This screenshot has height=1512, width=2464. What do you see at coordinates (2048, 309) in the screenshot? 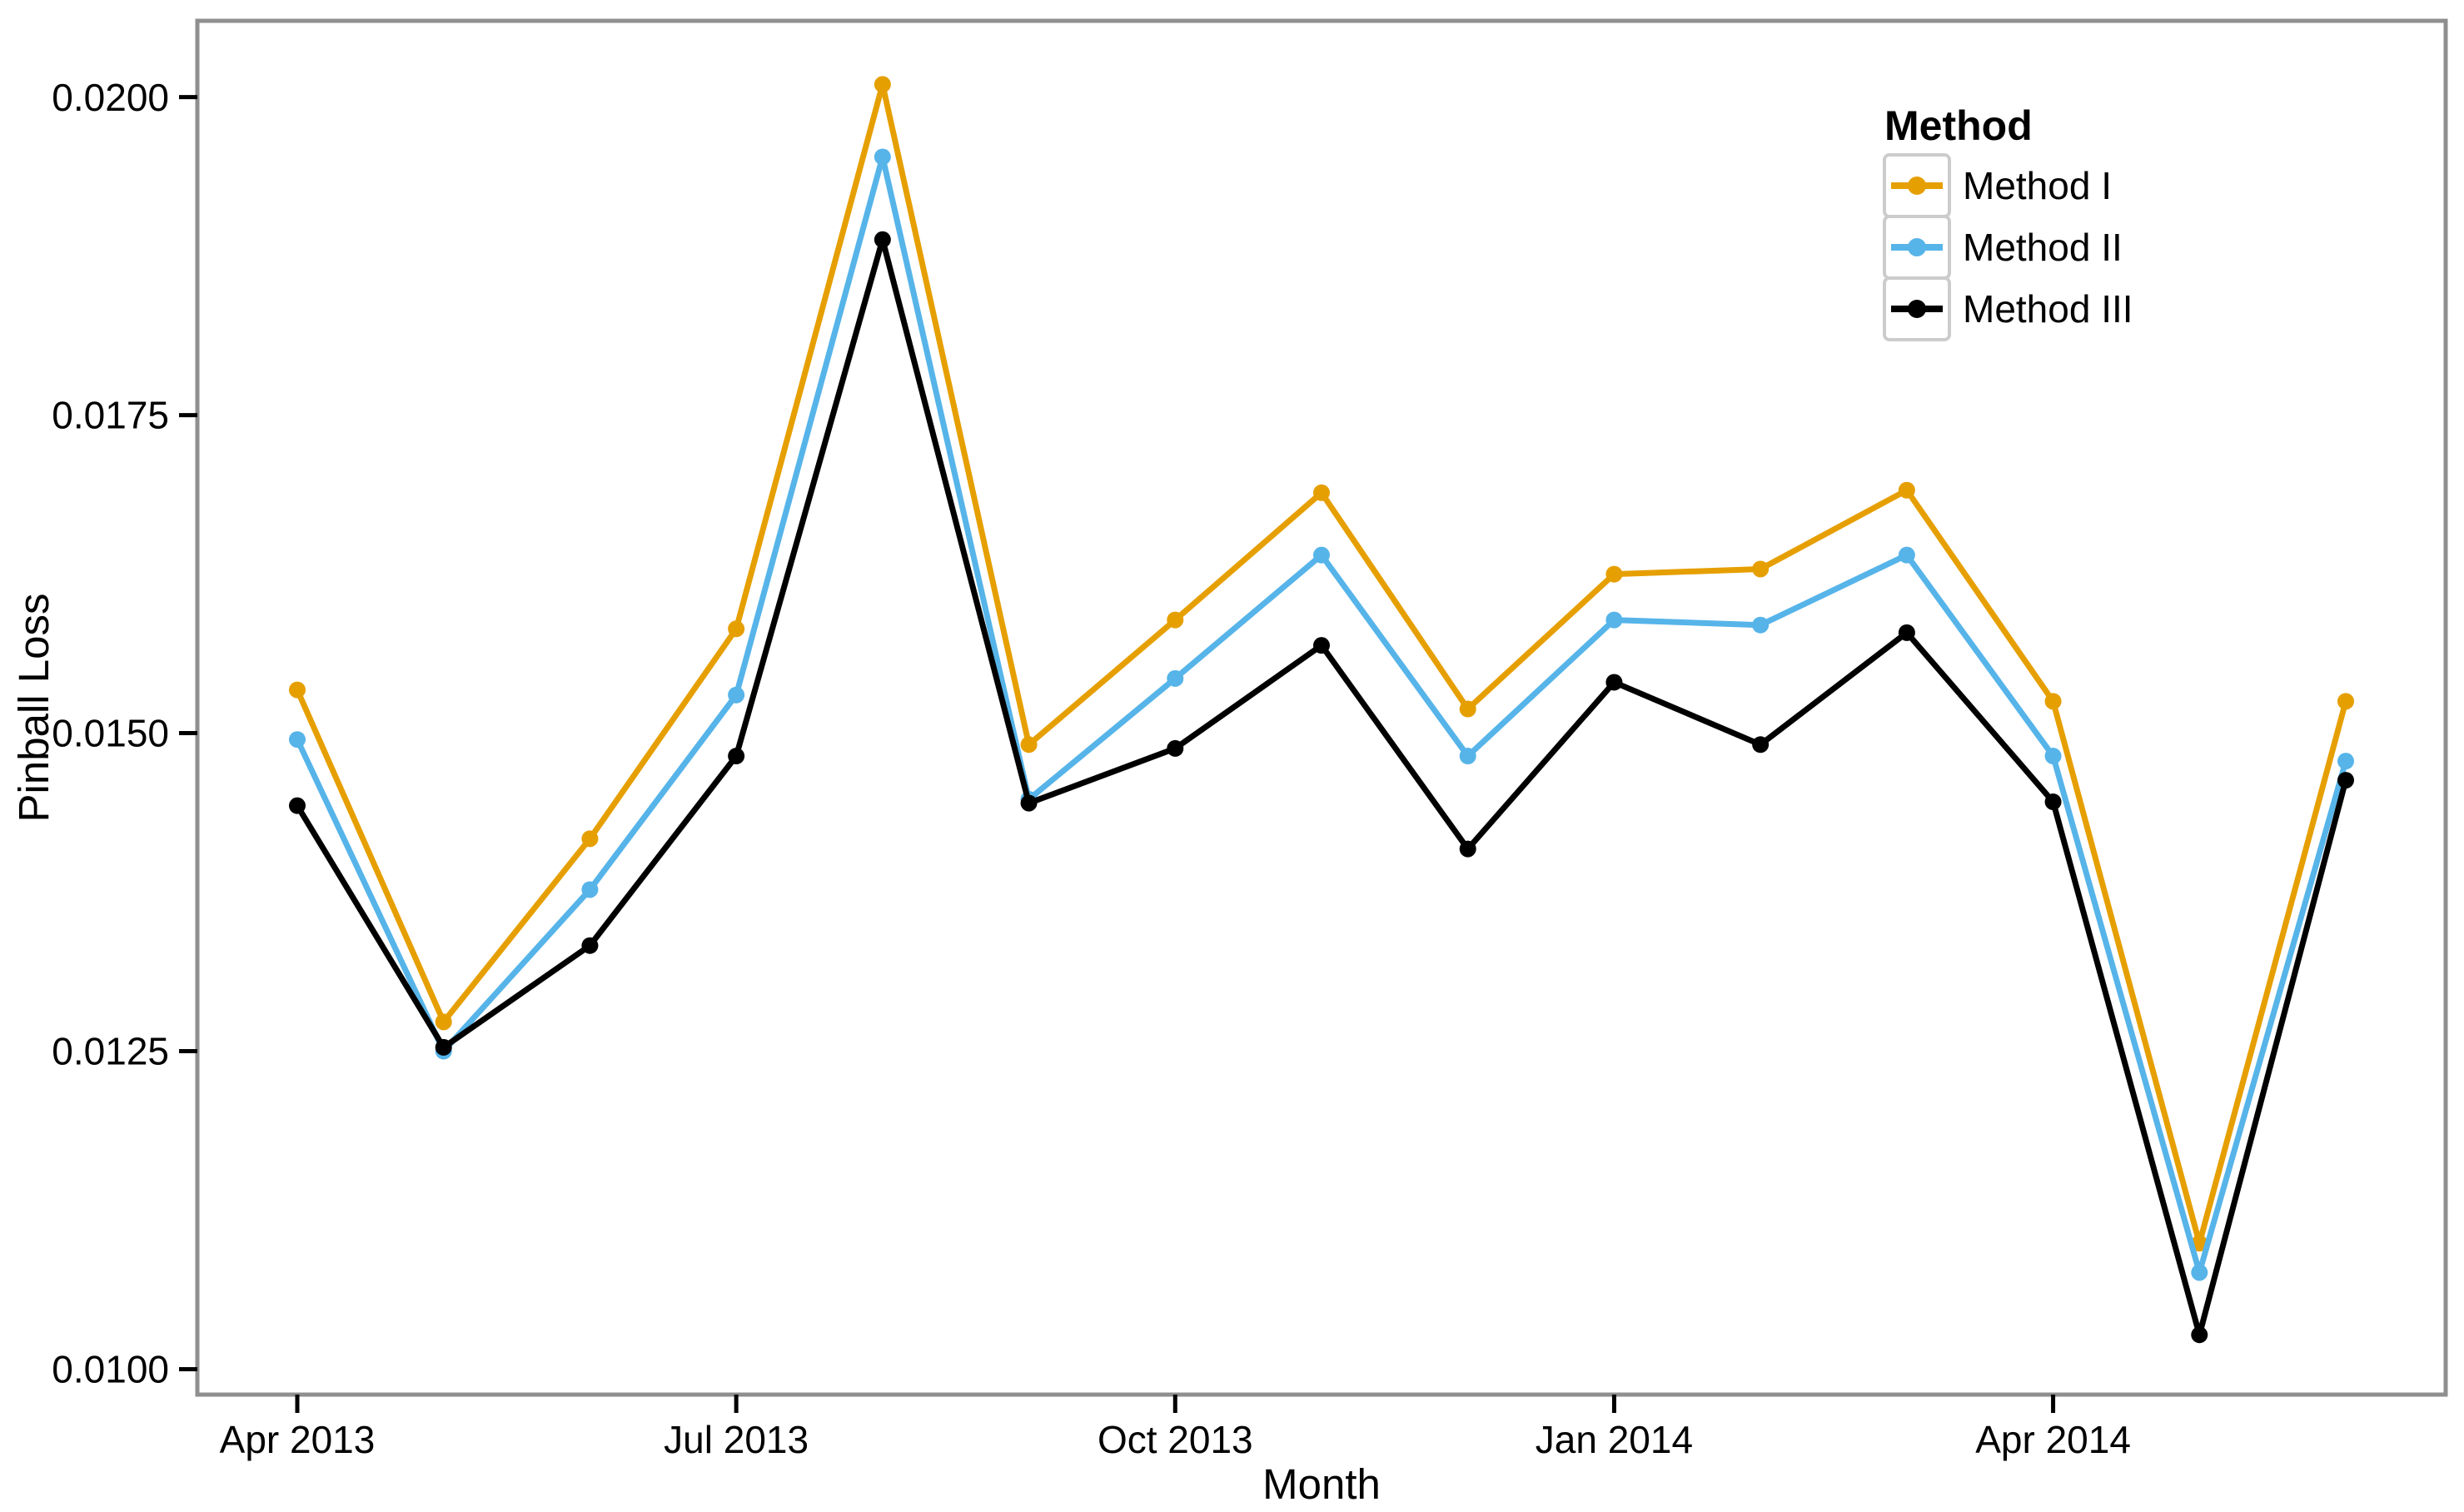
I see `legend-label: Method III` at bounding box center [2048, 309].